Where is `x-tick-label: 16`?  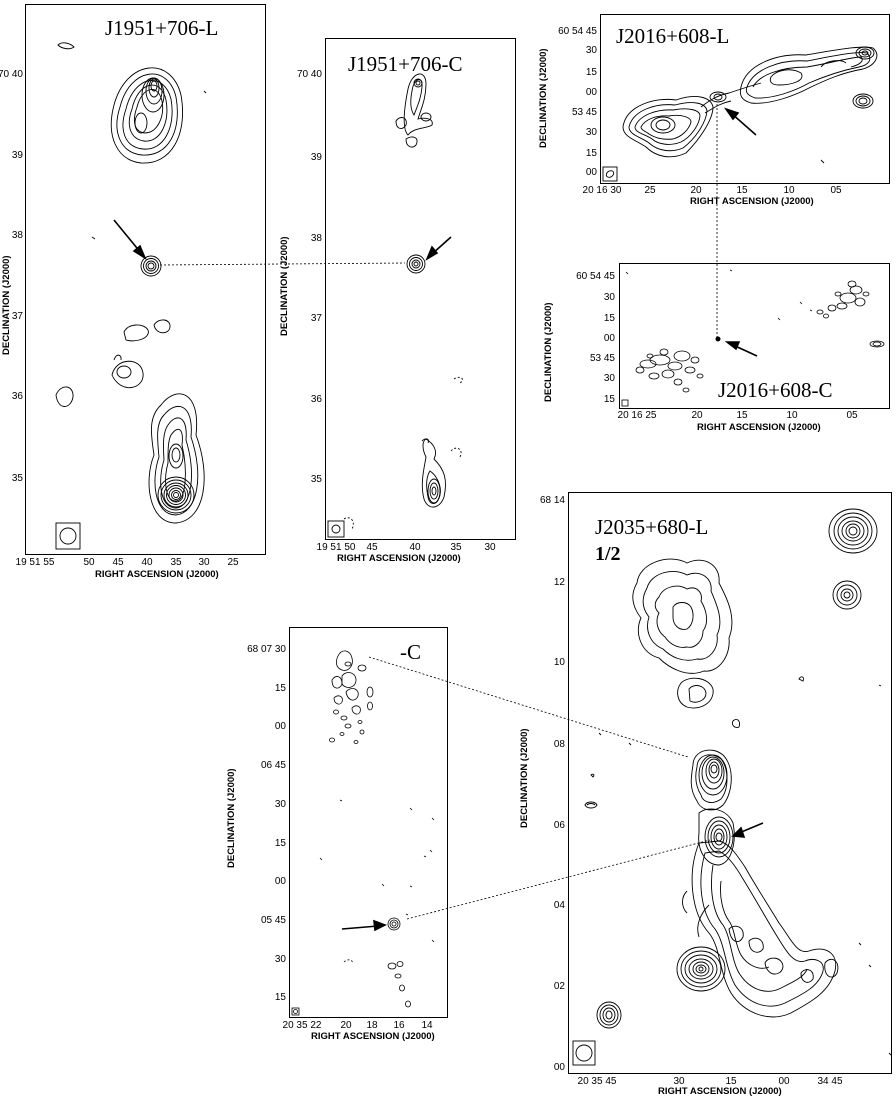 x-tick-label: 16 is located at coordinates (399, 1025).